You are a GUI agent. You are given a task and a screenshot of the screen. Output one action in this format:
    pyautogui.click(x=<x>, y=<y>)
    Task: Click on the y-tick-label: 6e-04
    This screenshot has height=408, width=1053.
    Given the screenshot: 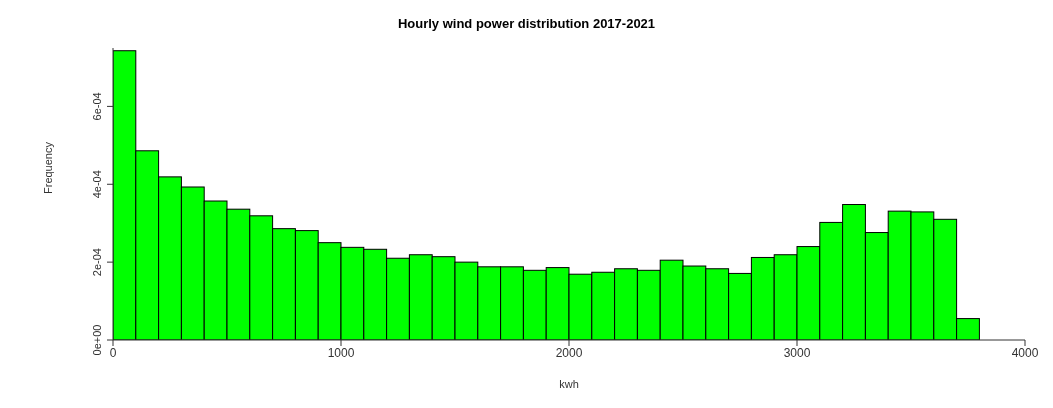 What is the action you would take?
    pyautogui.click(x=97, y=106)
    